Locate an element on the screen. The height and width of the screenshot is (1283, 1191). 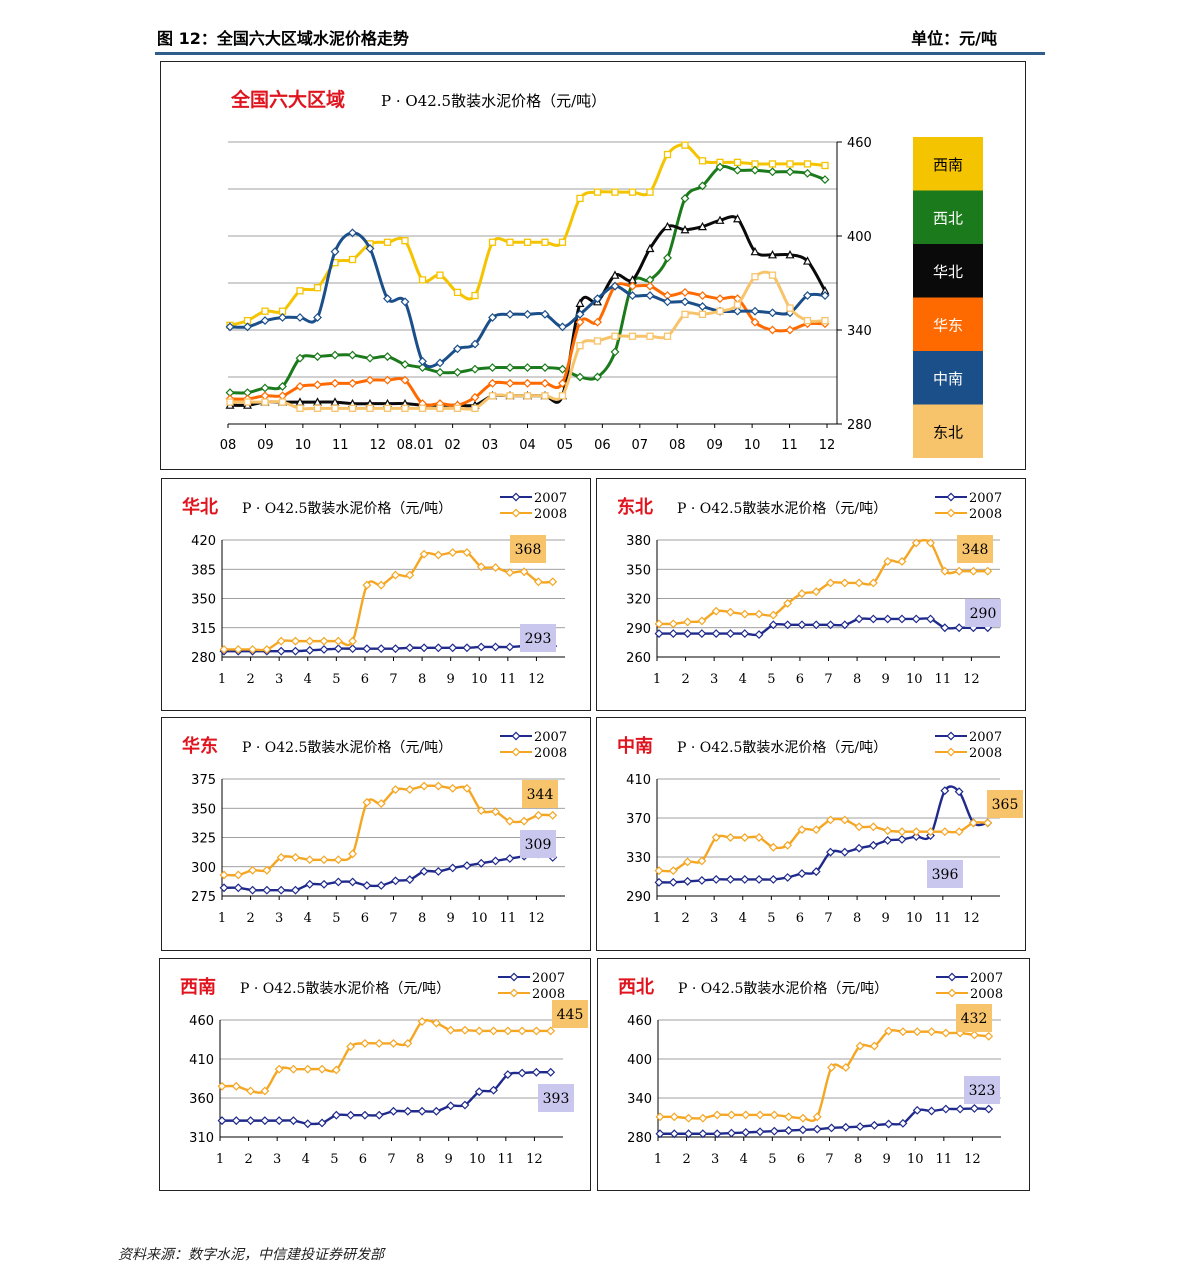
series-2007 is located at coordinates (388, 872).